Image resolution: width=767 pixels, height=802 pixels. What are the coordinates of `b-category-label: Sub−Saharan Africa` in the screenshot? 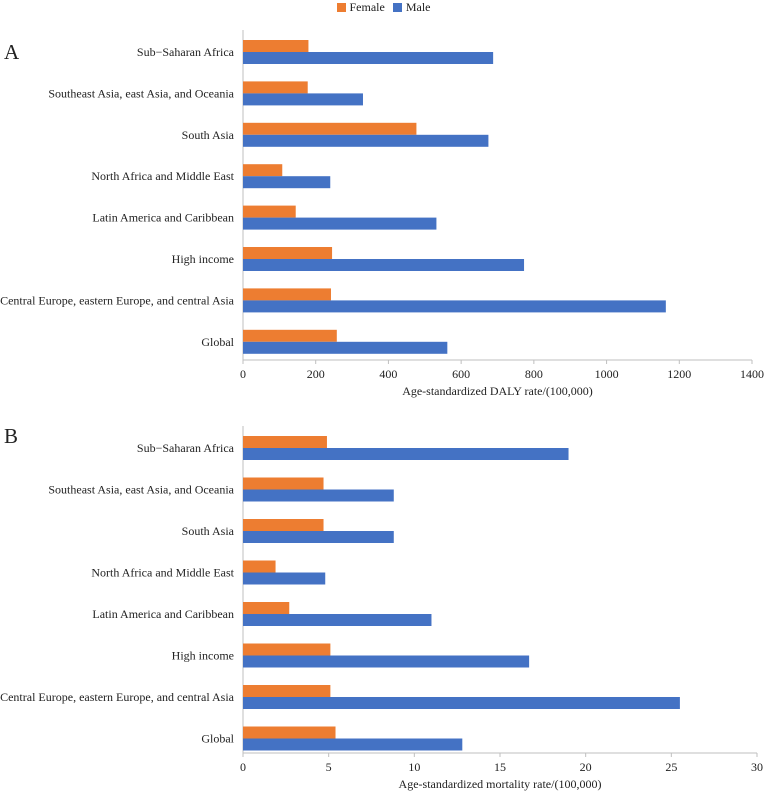 It's located at (186, 448).